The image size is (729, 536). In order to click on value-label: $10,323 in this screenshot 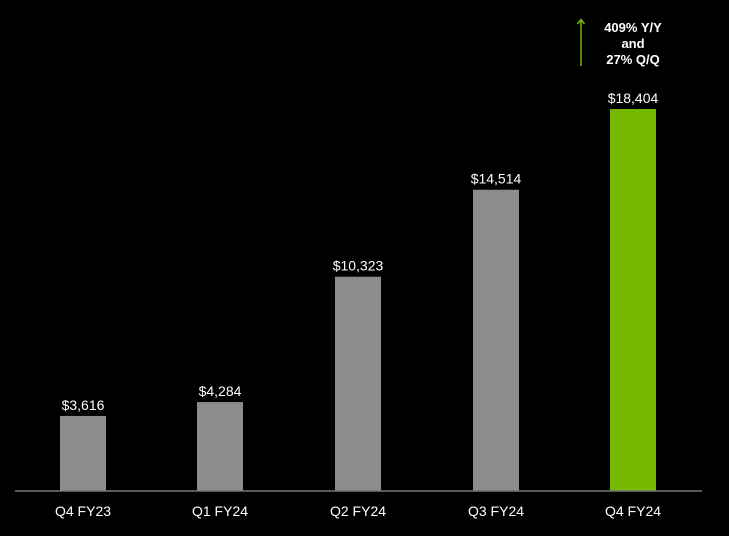, I will do `click(358, 266)`.